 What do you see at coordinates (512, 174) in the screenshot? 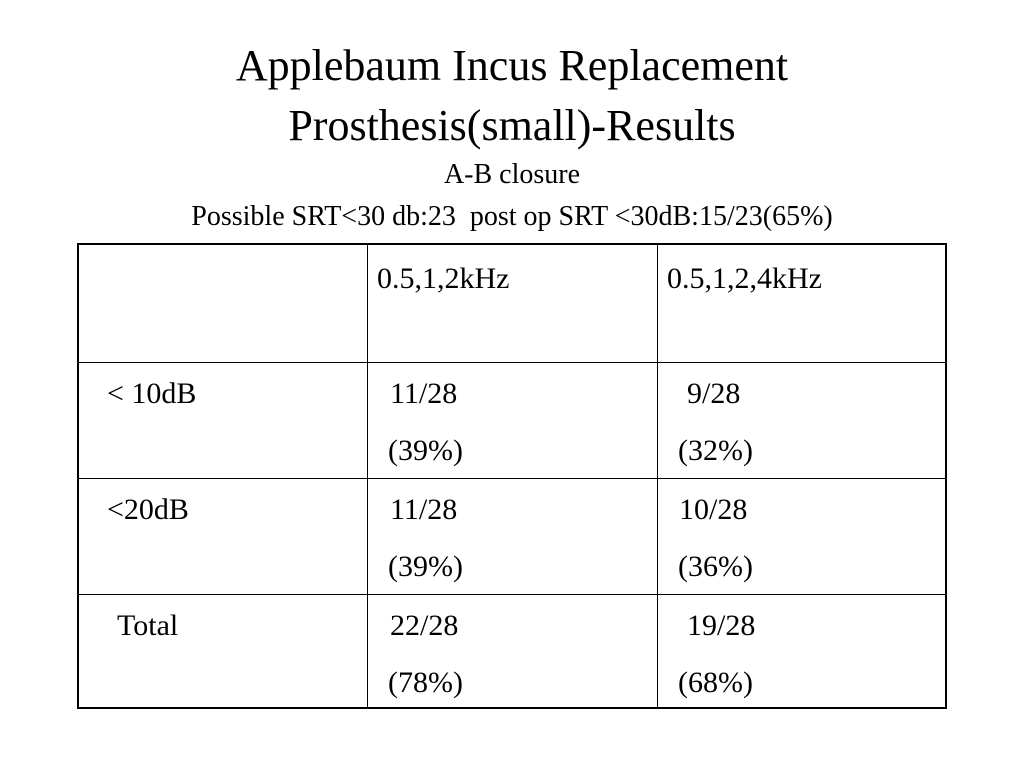
I see `subtitle-line: A-B closure` at bounding box center [512, 174].